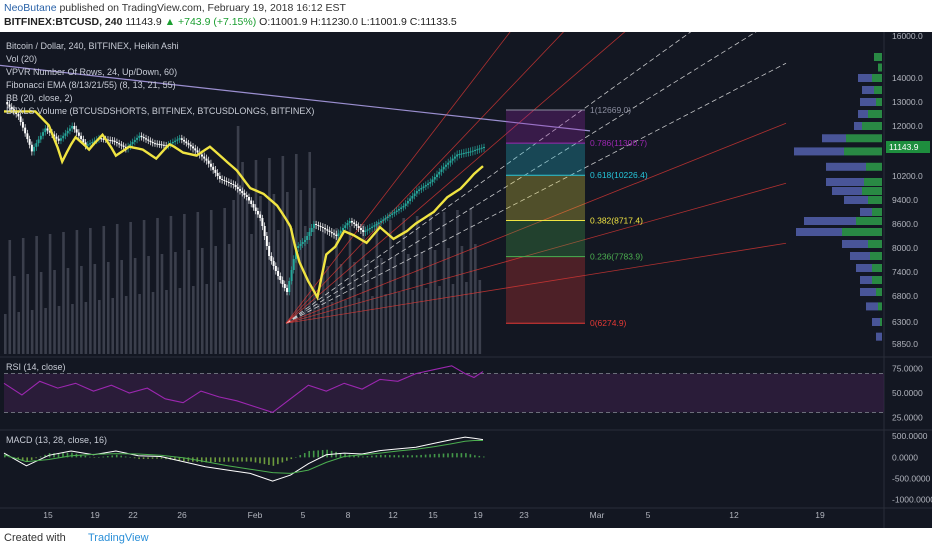  What do you see at coordinates (243, 389) in the screenshot?
I see `rsi-line` at bounding box center [243, 389].